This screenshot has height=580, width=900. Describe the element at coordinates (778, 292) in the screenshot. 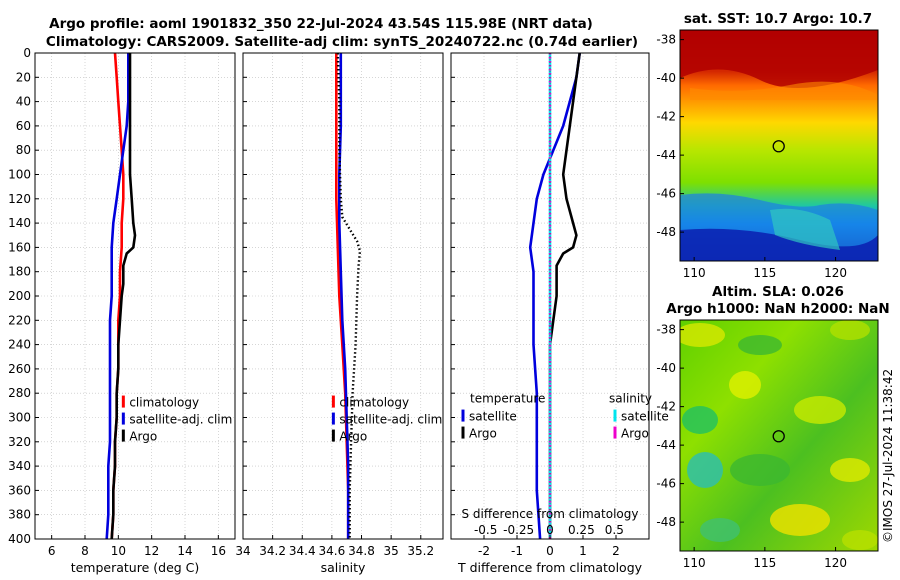

I see `sla-map-title-line1: Altim. SLA: 0.026` at that location.